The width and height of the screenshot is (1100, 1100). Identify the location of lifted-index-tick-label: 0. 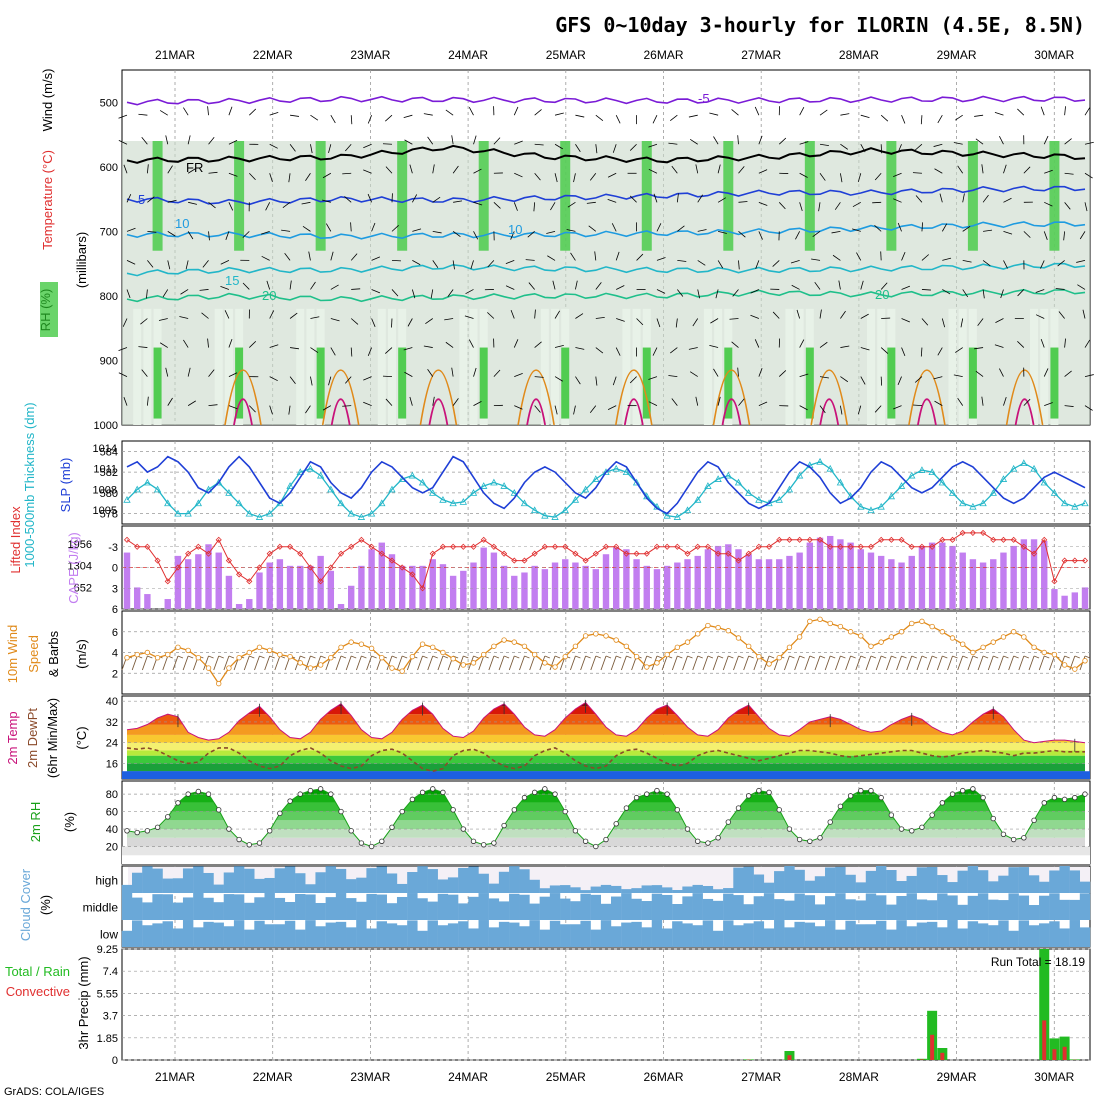
(115, 569).